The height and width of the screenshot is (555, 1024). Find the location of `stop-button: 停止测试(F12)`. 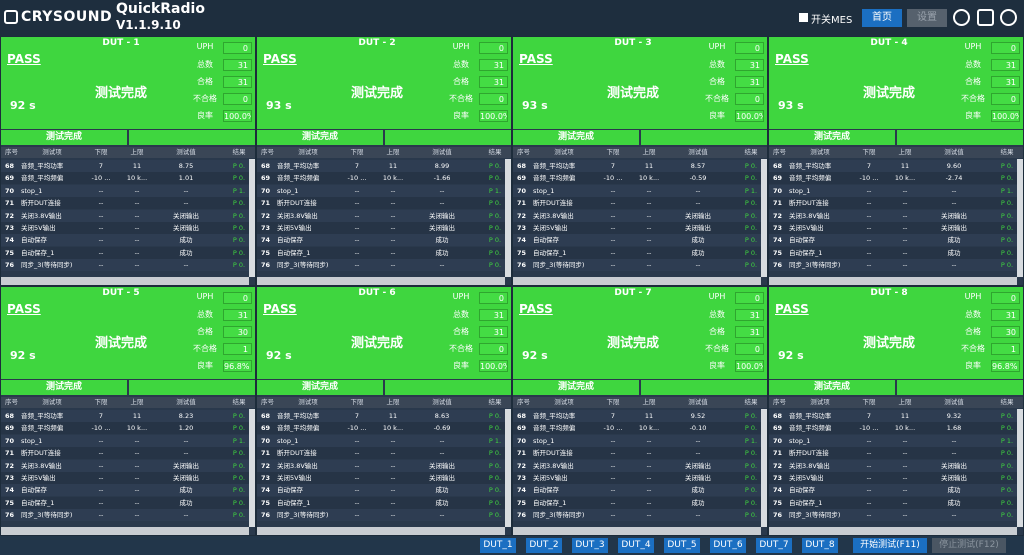

stop-button: 停止测试(F12) is located at coordinates (969, 545).